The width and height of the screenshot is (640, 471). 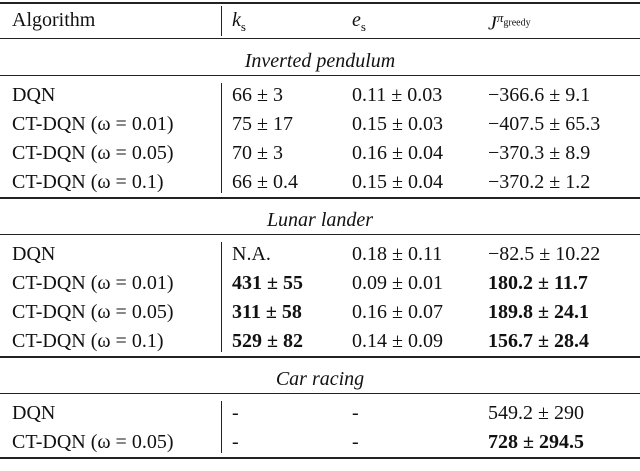 I want to click on cell: 0.16 ± 0.04, so click(x=397, y=153).